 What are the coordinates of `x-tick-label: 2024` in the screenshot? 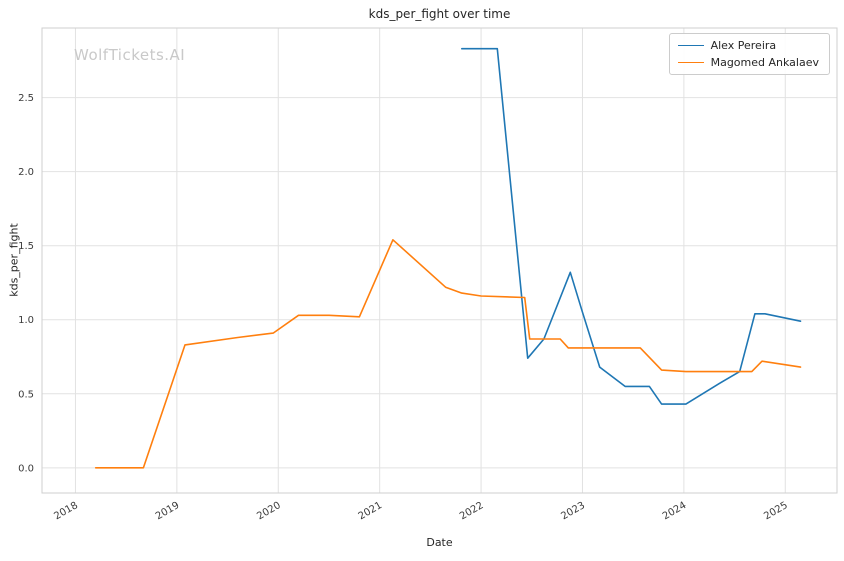 It's located at (675, 511).